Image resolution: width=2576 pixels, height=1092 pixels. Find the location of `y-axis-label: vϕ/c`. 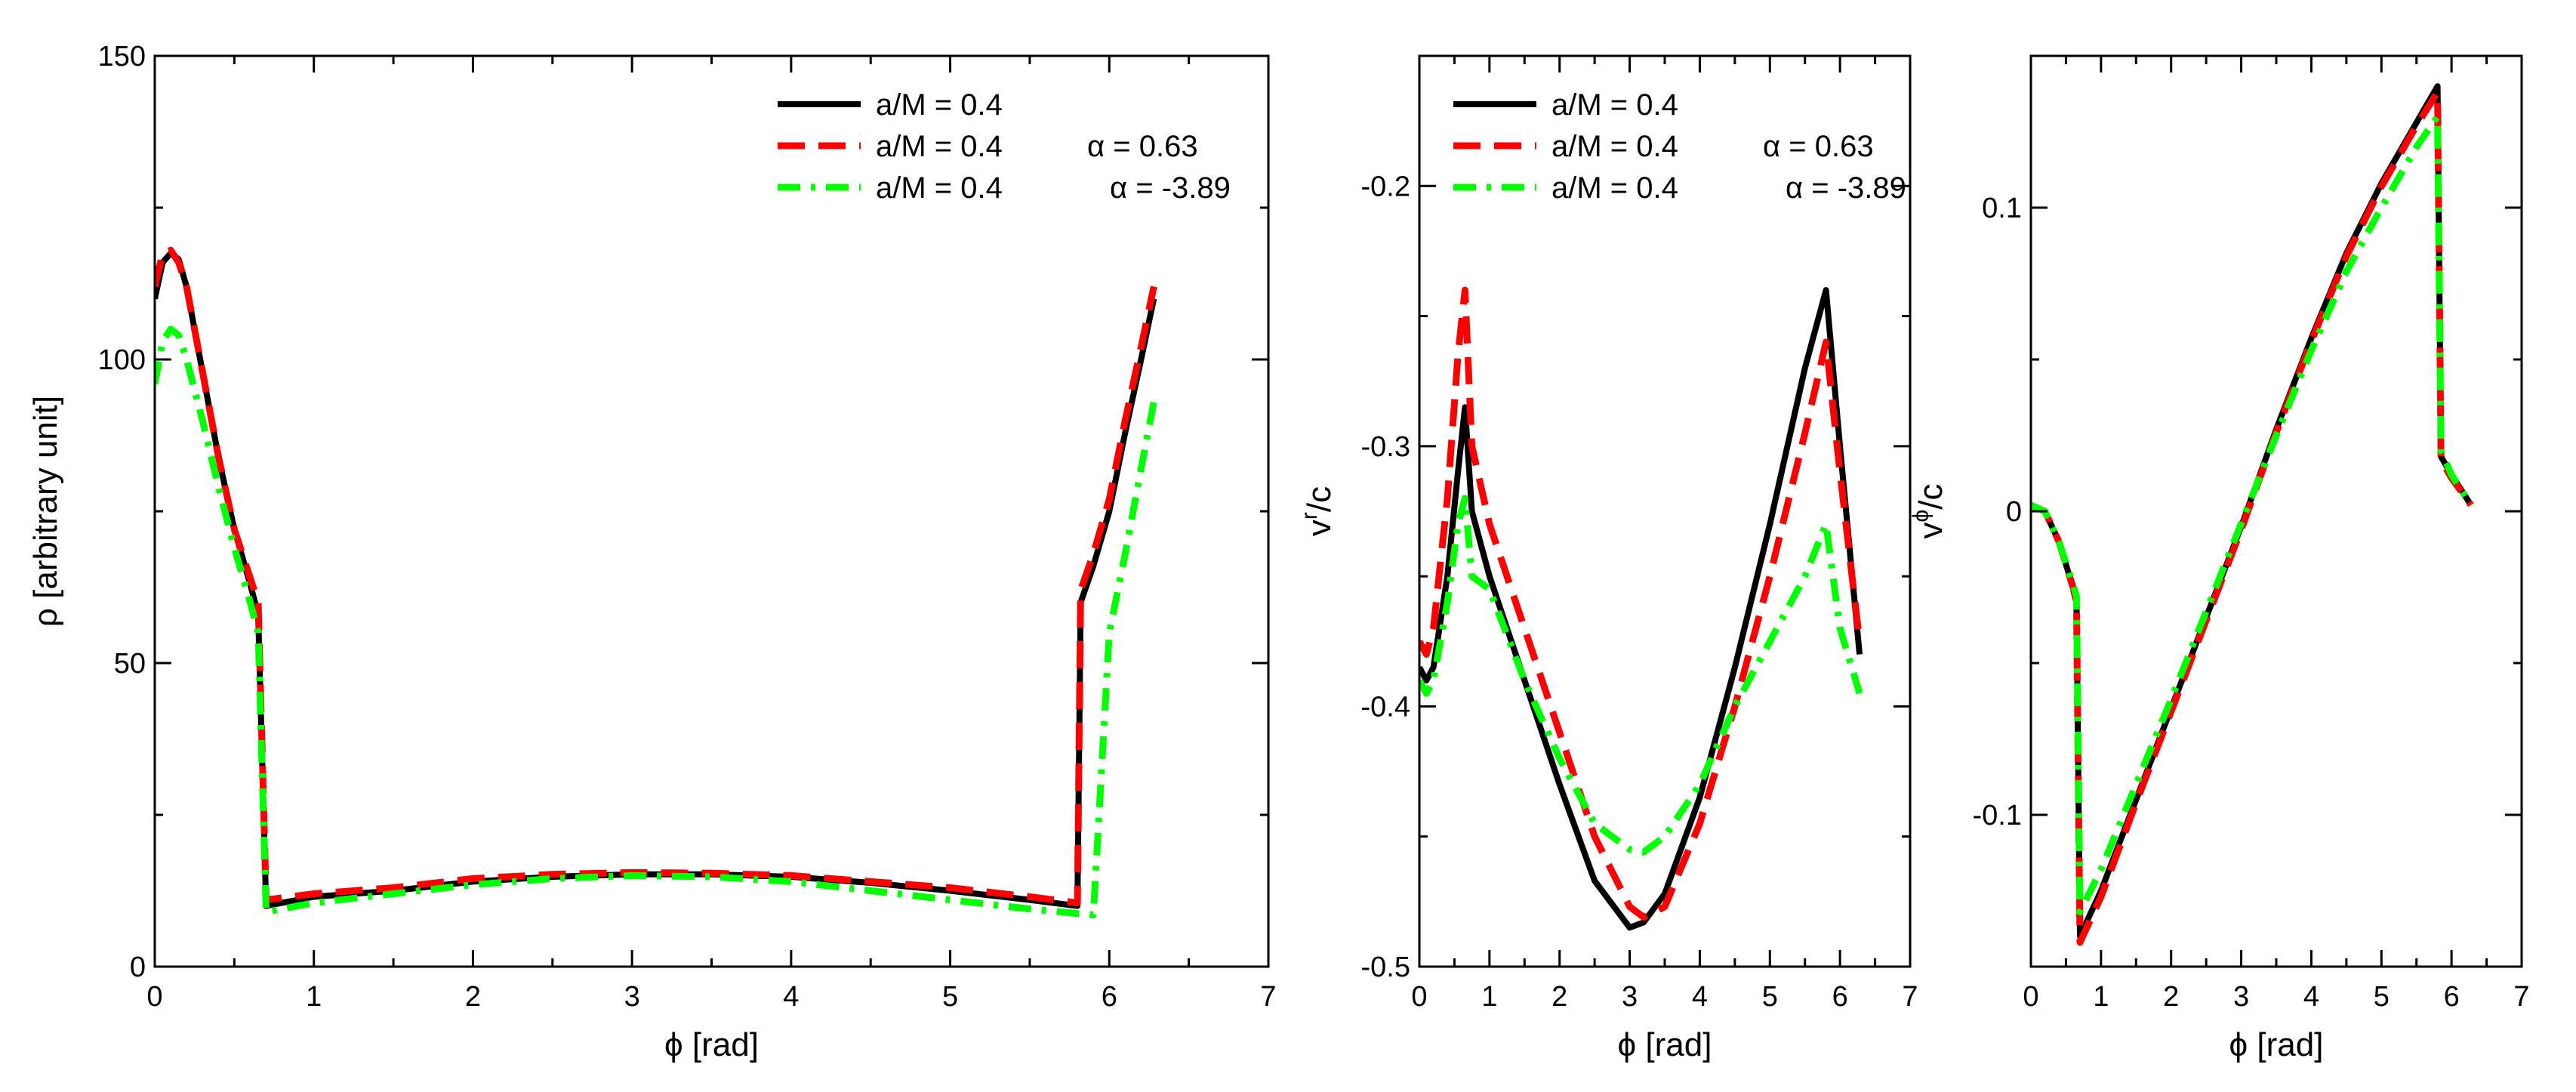

y-axis-label: vϕ/c is located at coordinates (1929, 510).